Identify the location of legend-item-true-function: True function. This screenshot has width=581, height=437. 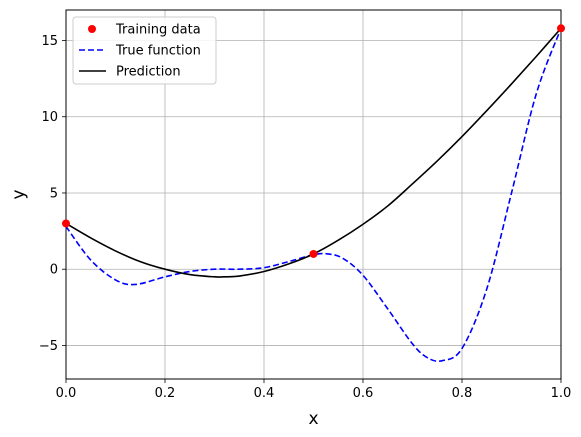
(140, 51).